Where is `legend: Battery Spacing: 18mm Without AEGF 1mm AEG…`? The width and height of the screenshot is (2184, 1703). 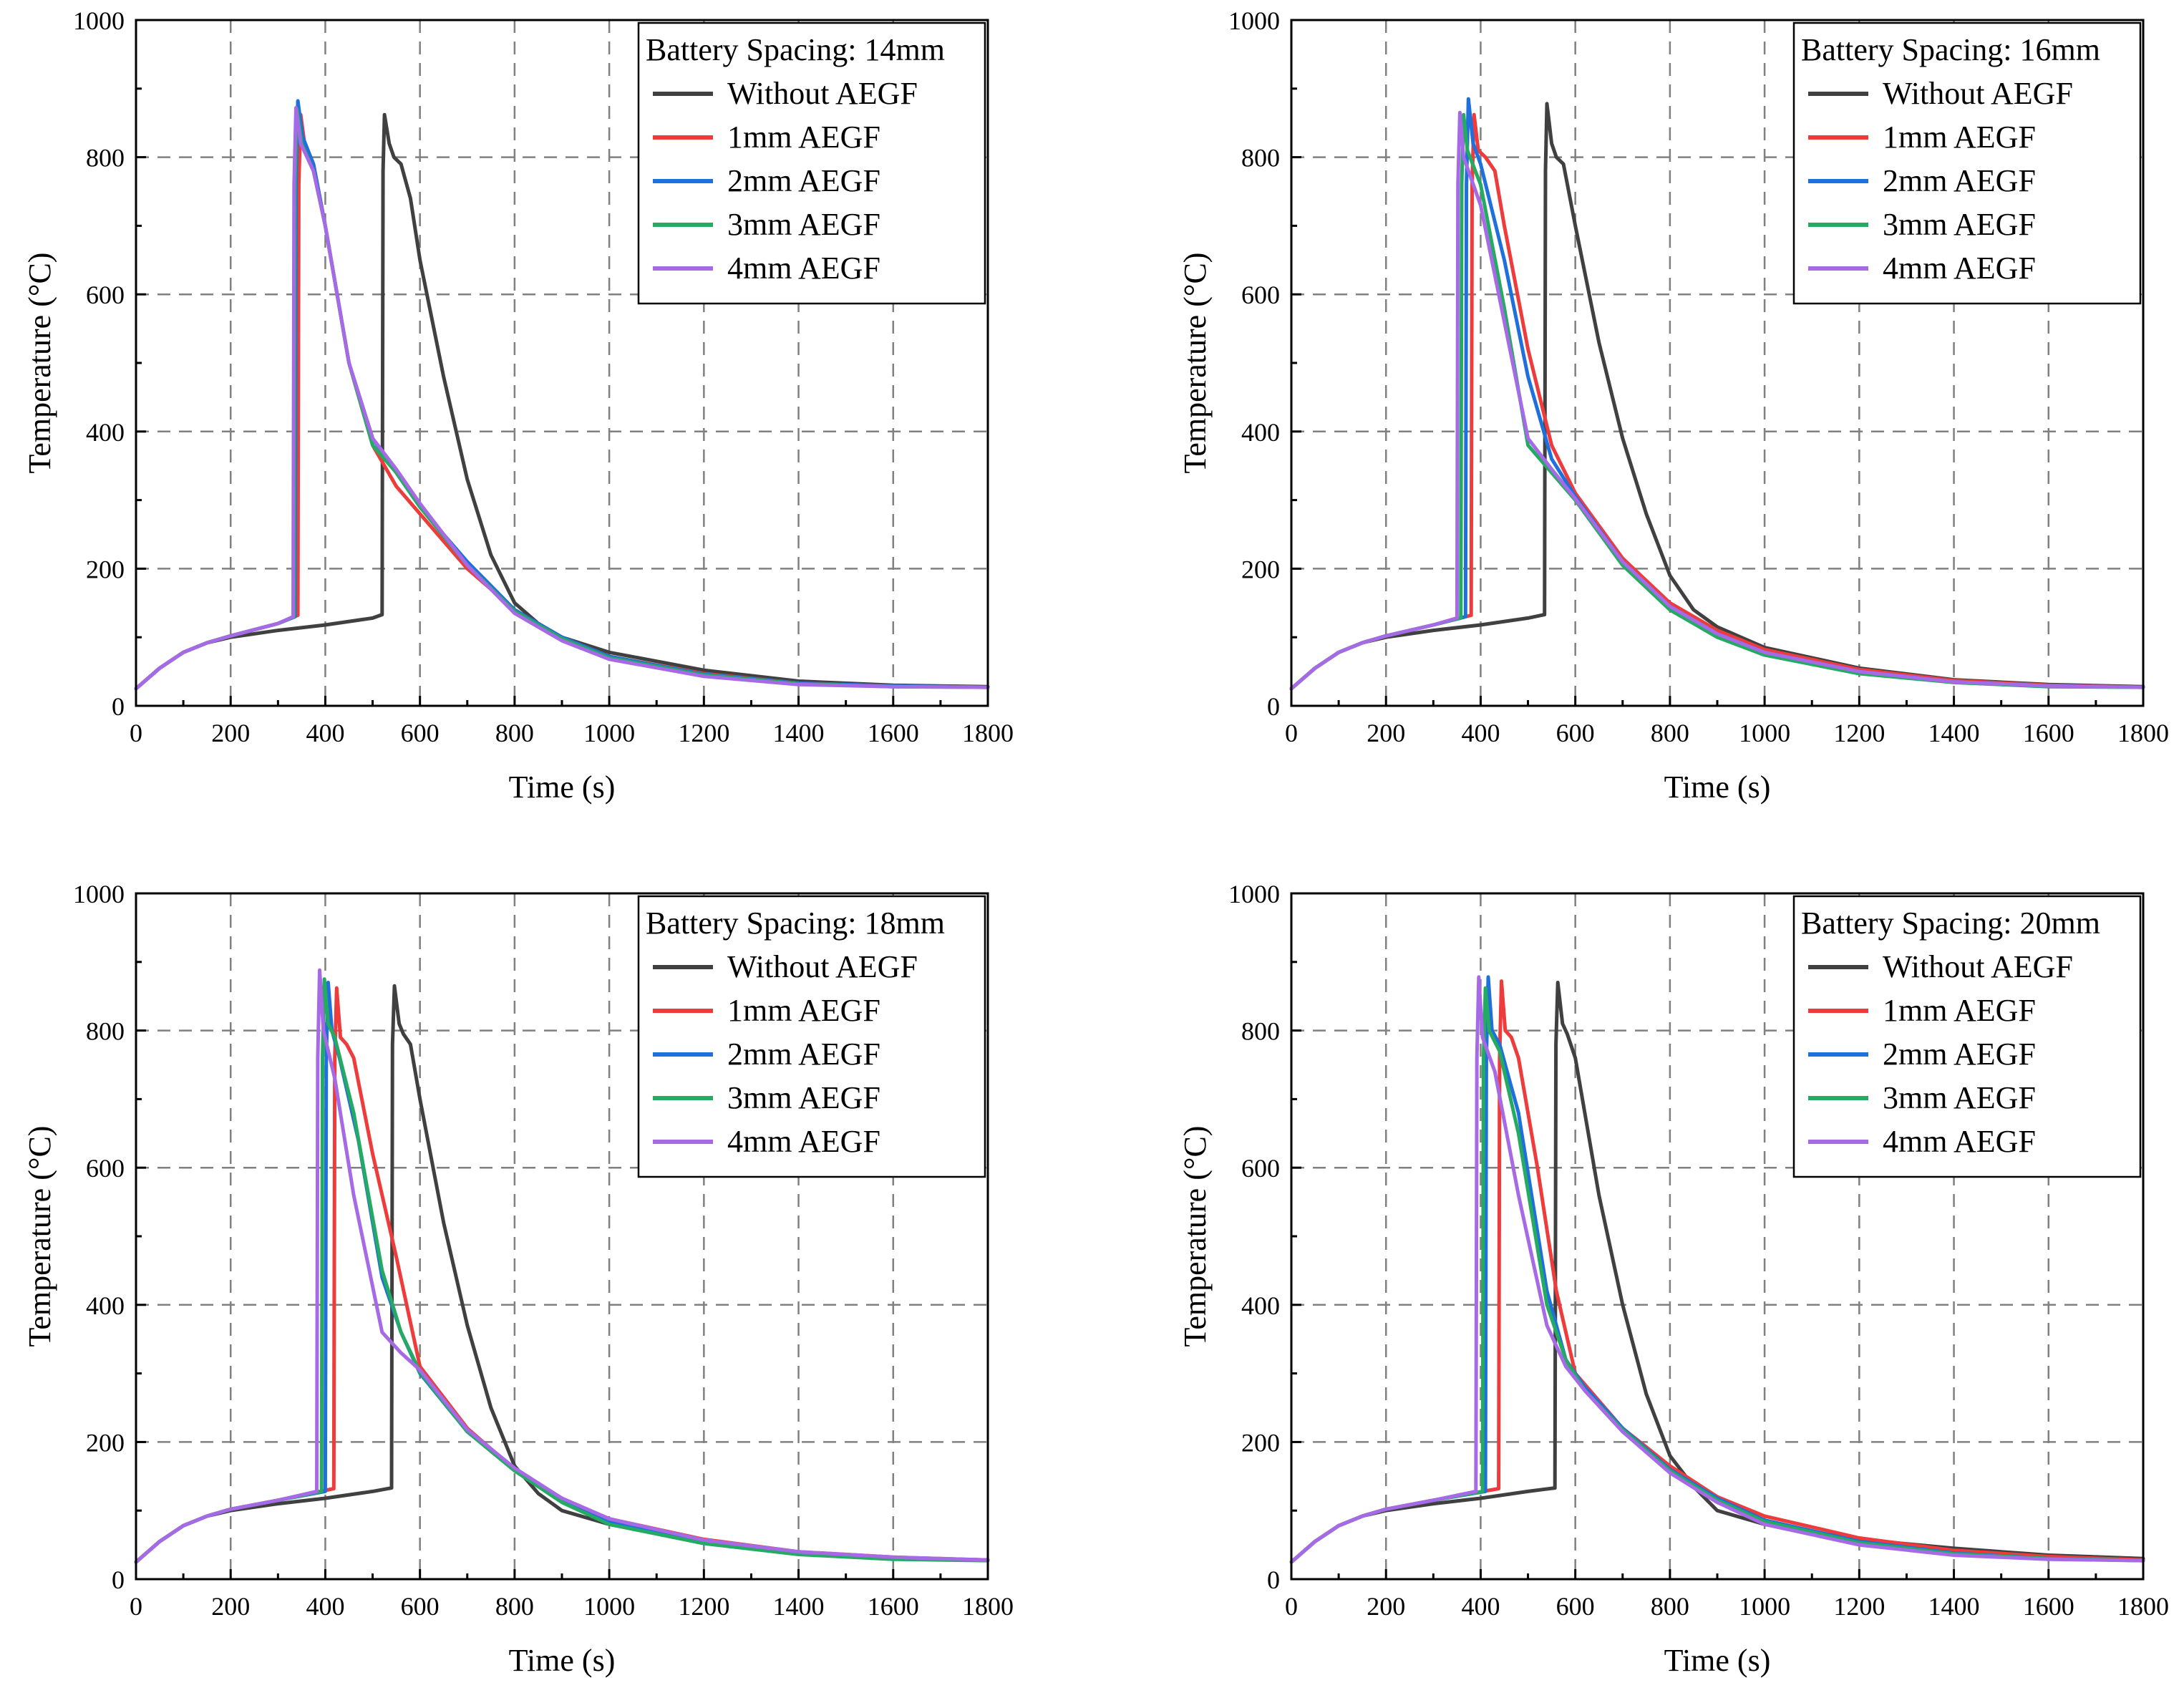
legend: Battery Spacing: 18mm Without AEGF 1mm AEG… is located at coordinates (811, 1036).